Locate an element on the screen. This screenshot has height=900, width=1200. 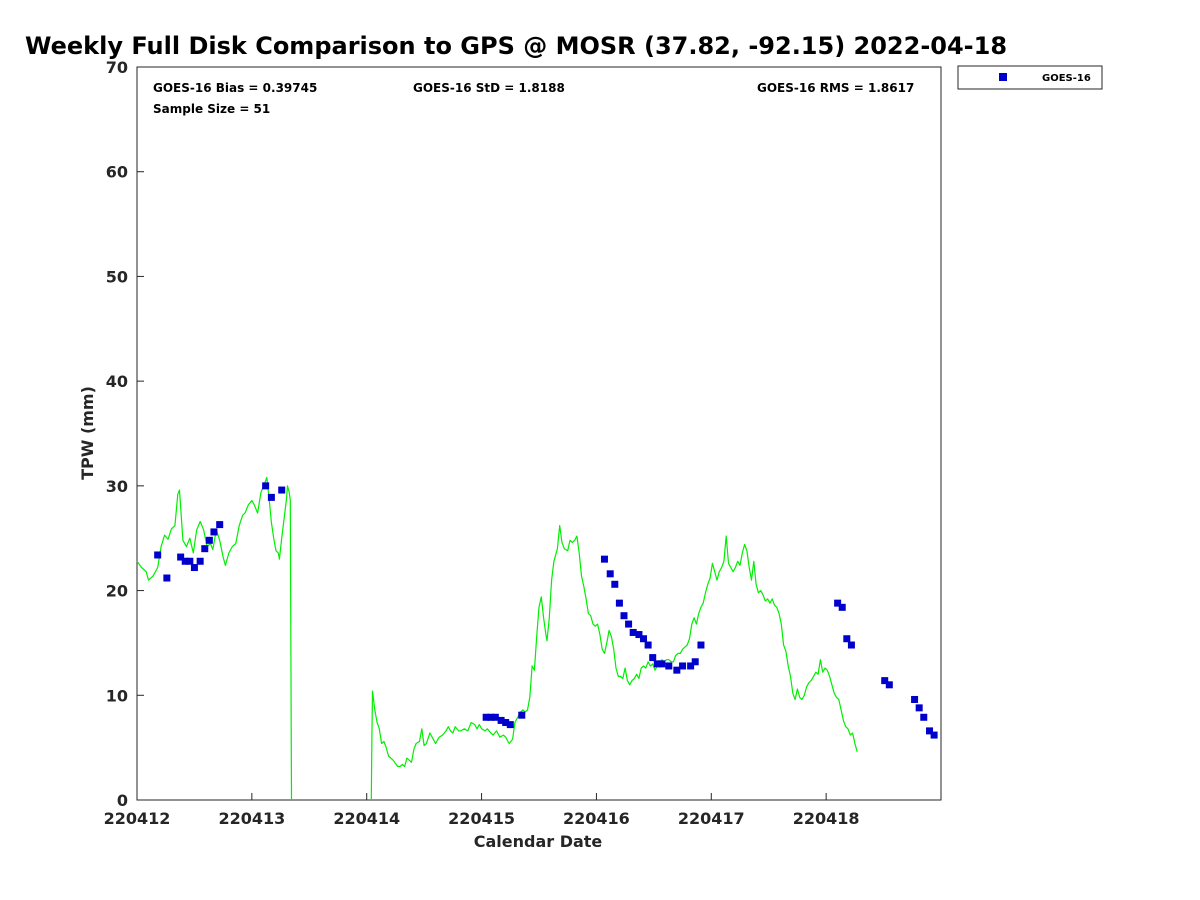
x-tick-label: 220418 is located at coordinates (826, 818).